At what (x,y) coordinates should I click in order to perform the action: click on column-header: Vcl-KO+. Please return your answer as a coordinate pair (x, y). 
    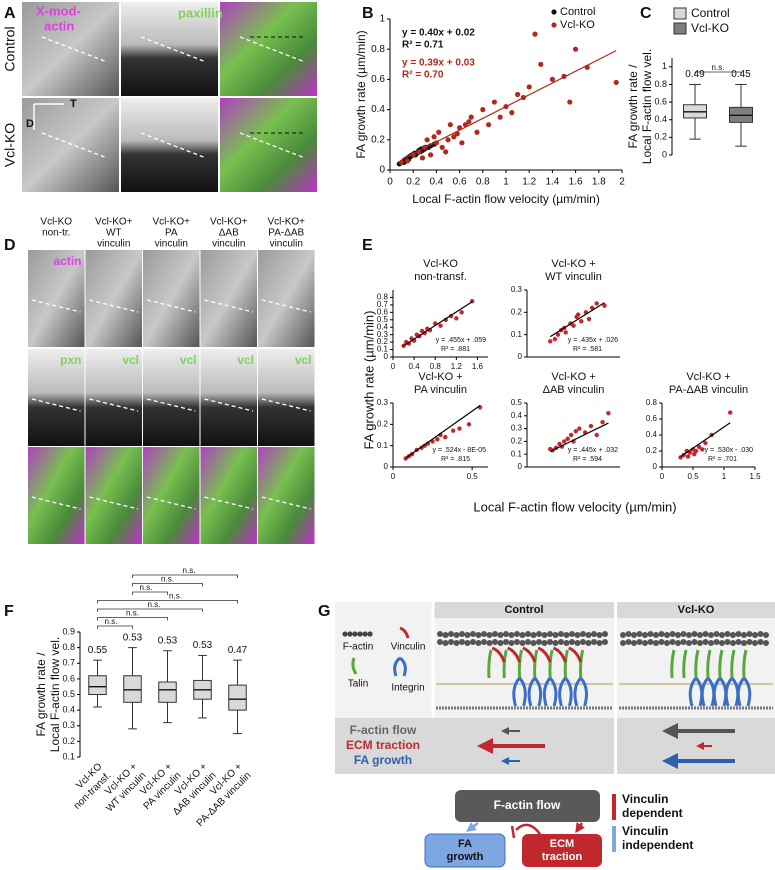
    Looking at the image, I should click on (171, 222).